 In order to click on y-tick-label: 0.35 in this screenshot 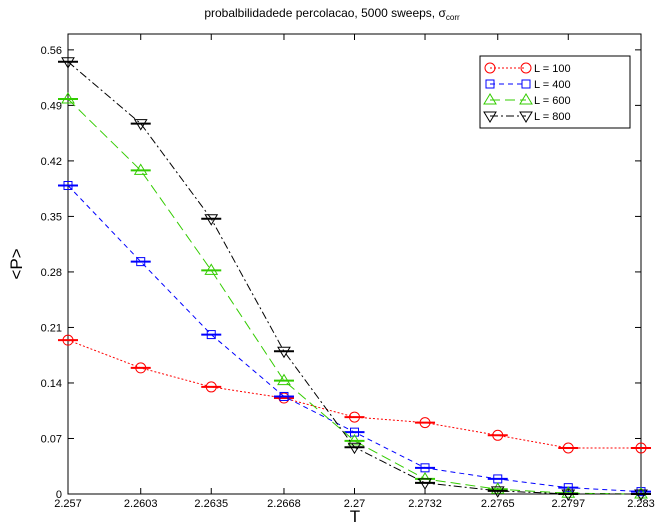, I will do `click(51, 217)`.